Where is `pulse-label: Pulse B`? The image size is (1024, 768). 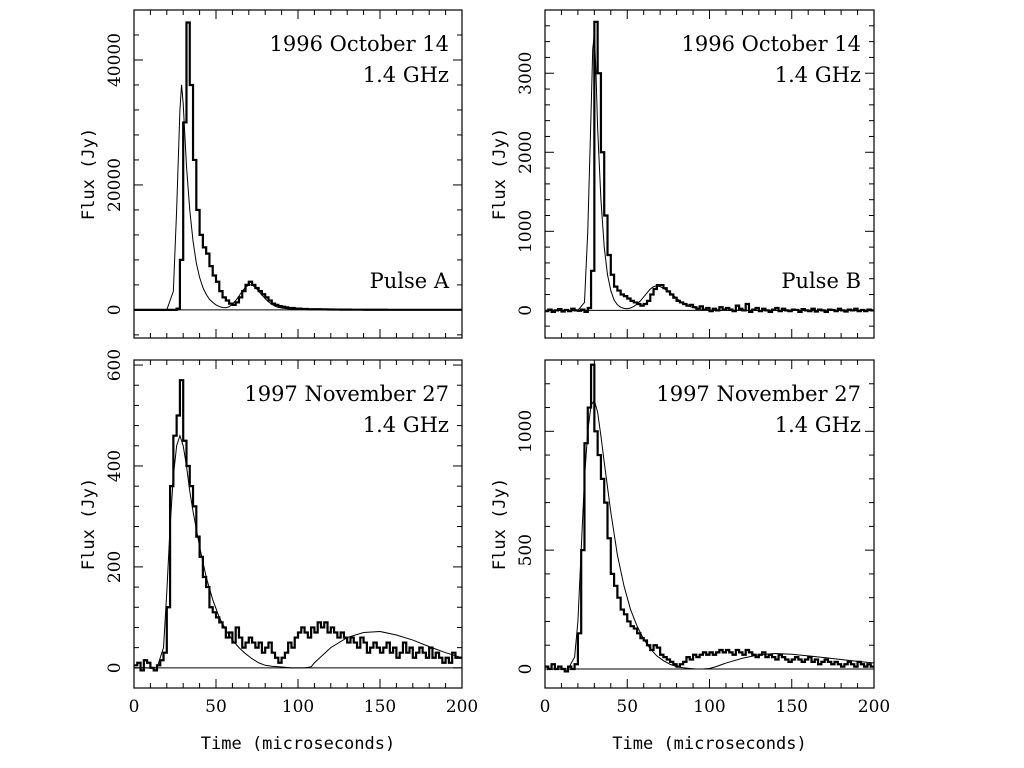
pulse-label: Pulse B is located at coordinates (821, 281).